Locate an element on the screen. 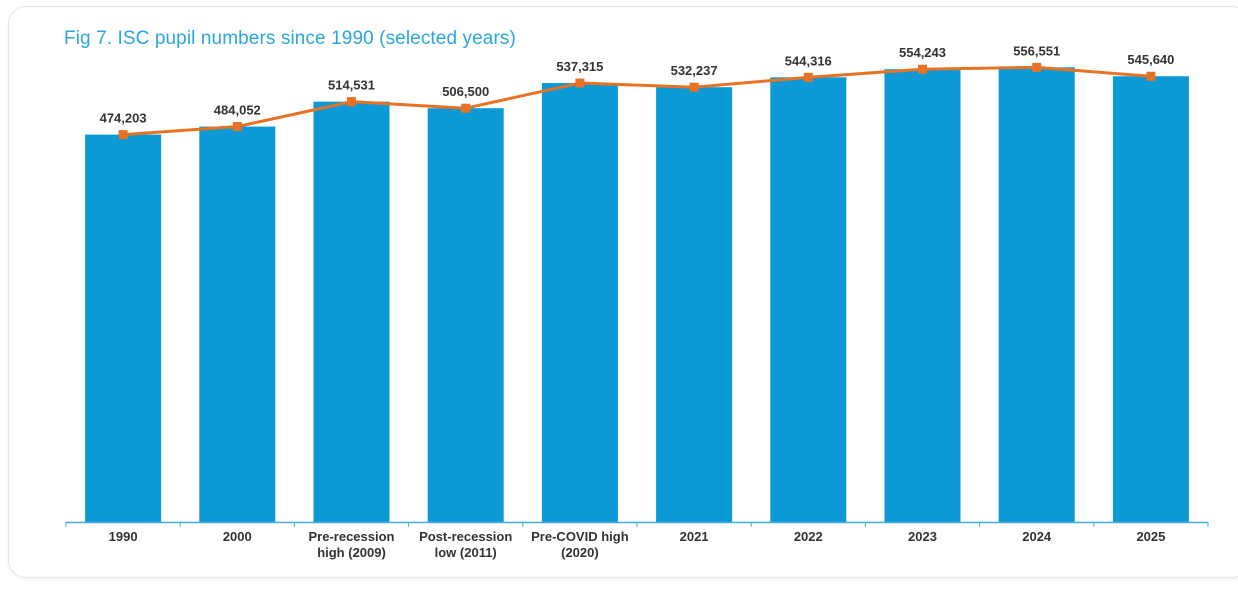 The width and height of the screenshot is (1238, 600). category-label: 2025 is located at coordinates (1150, 536).